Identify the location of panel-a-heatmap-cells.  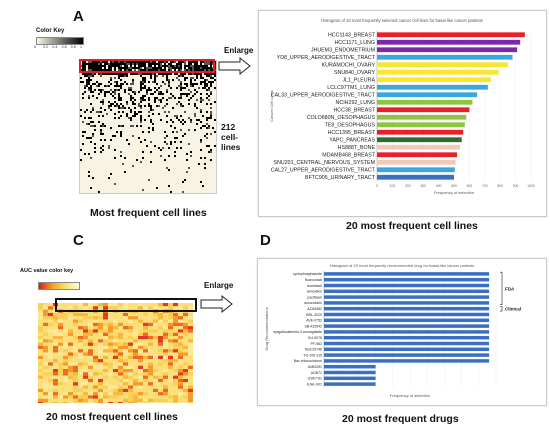
(148, 127).